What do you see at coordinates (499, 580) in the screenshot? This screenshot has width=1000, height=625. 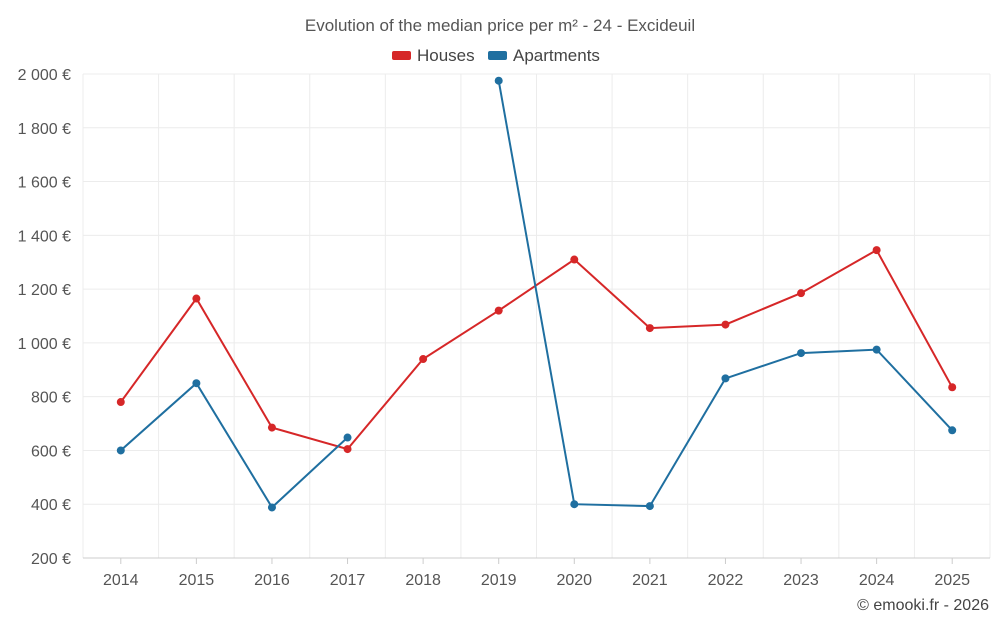 I see `x-tick-label: 2019` at bounding box center [499, 580].